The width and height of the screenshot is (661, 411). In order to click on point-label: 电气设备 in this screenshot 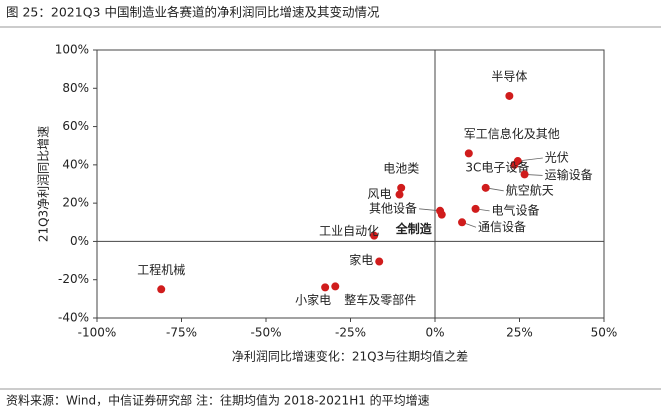, I will do `click(516, 209)`.